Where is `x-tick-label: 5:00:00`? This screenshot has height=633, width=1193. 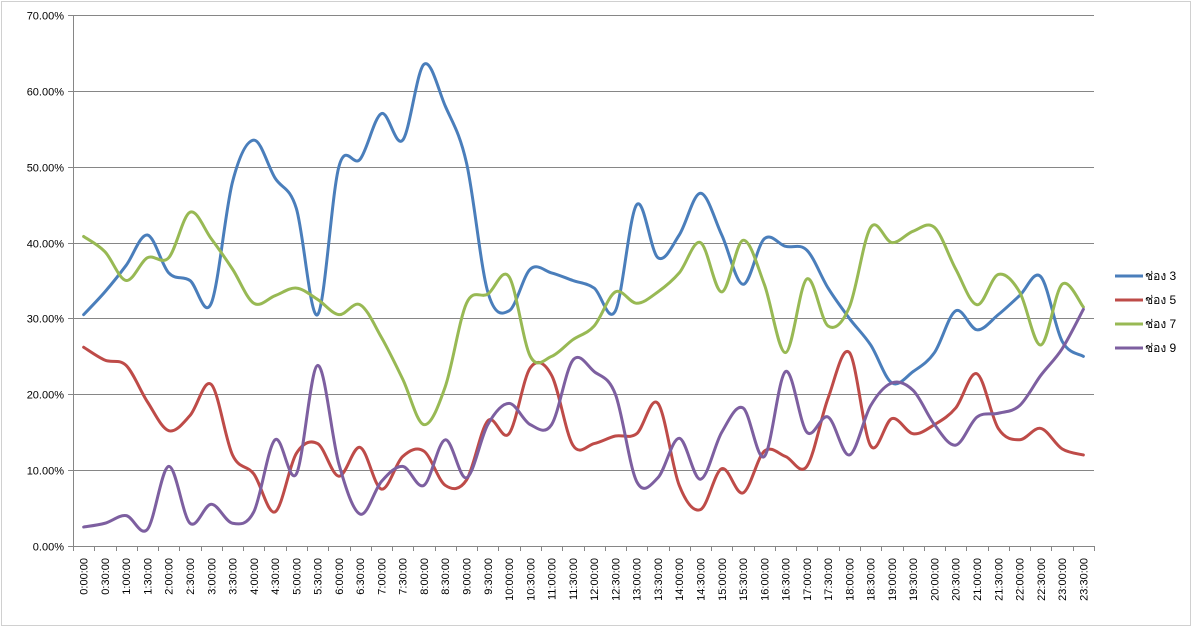 x-tick-label: 5:00:00 is located at coordinates (297, 576).